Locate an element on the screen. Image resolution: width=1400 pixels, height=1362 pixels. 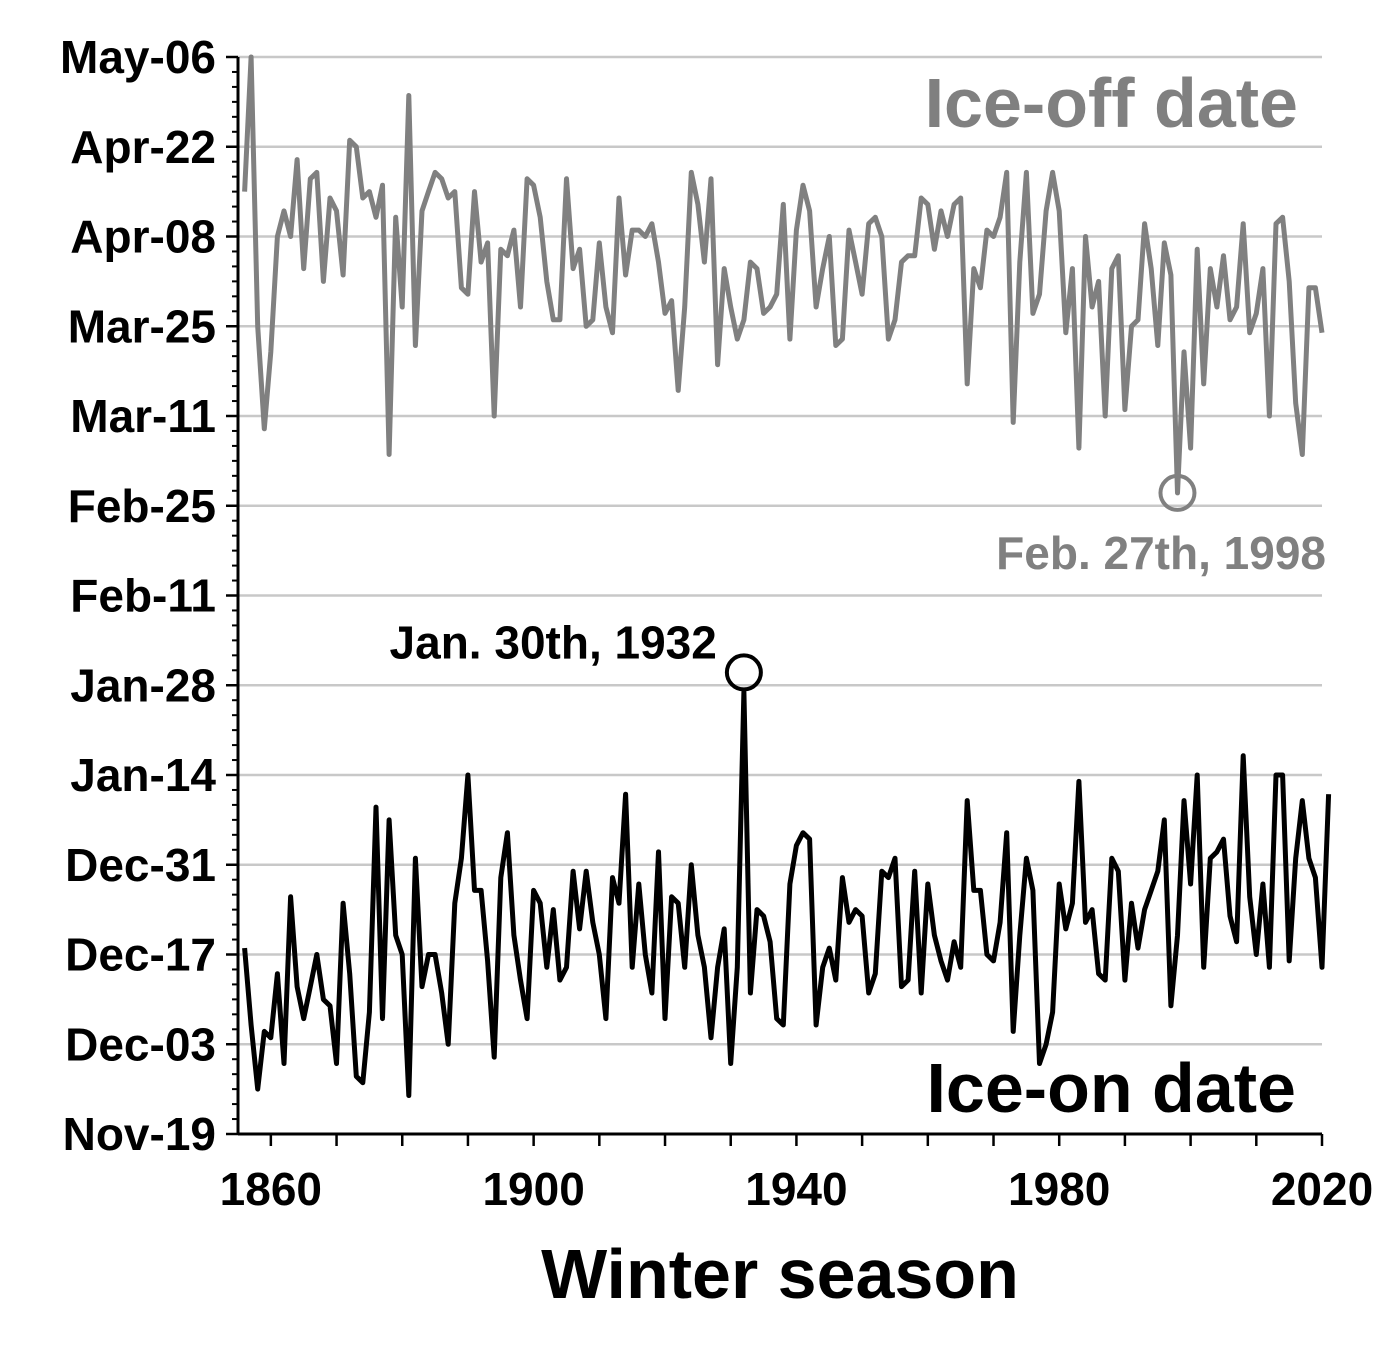
y-tick-label: Dec-31 is located at coordinates (140, 865).